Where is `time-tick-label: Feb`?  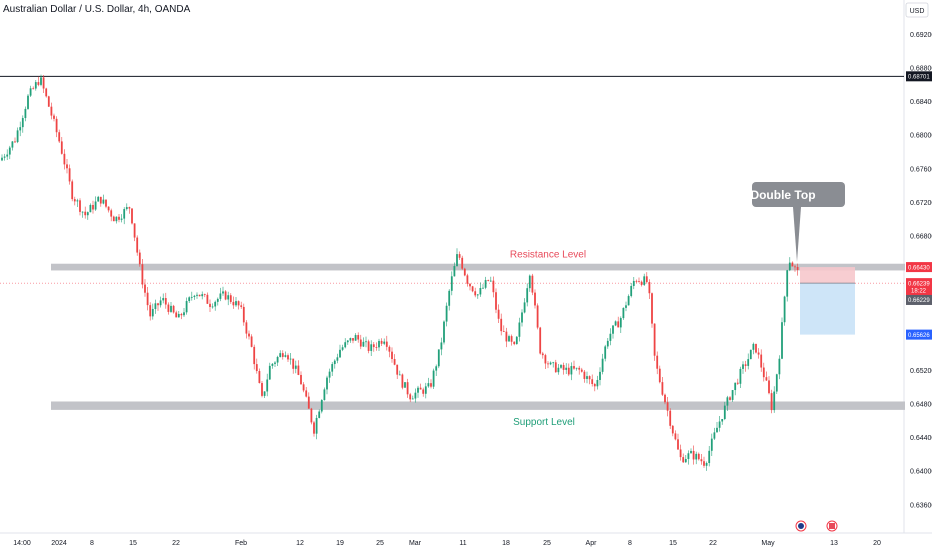
time-tick-label: Feb is located at coordinates (241, 543).